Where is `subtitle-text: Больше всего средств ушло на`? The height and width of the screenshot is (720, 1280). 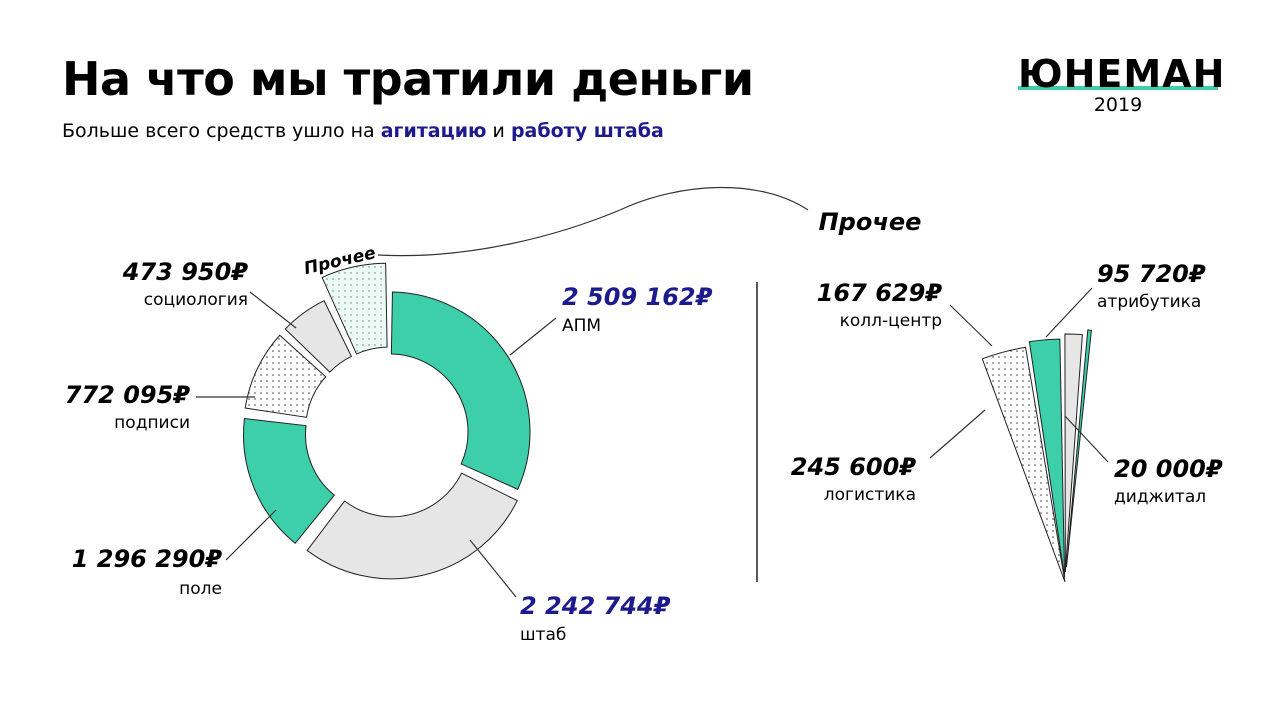 subtitle-text: Больше всего средств ушло на is located at coordinates (221, 131).